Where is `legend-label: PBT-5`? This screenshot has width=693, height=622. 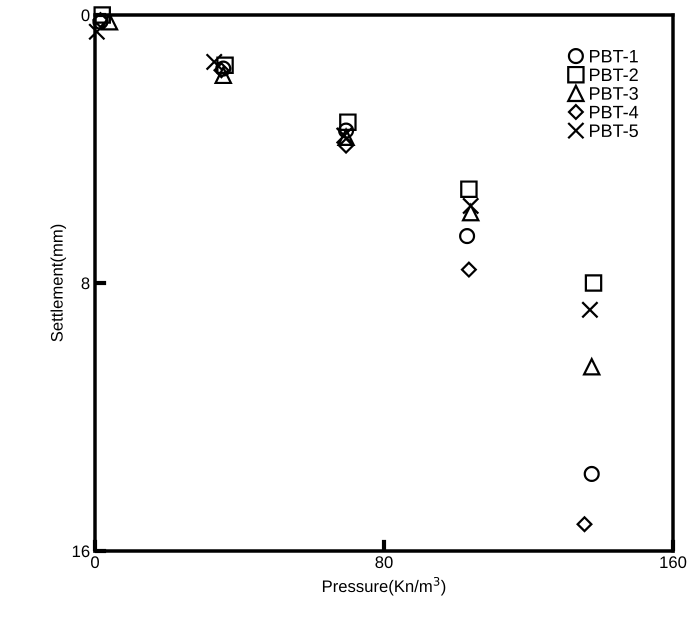 legend-label: PBT-5 is located at coordinates (614, 131).